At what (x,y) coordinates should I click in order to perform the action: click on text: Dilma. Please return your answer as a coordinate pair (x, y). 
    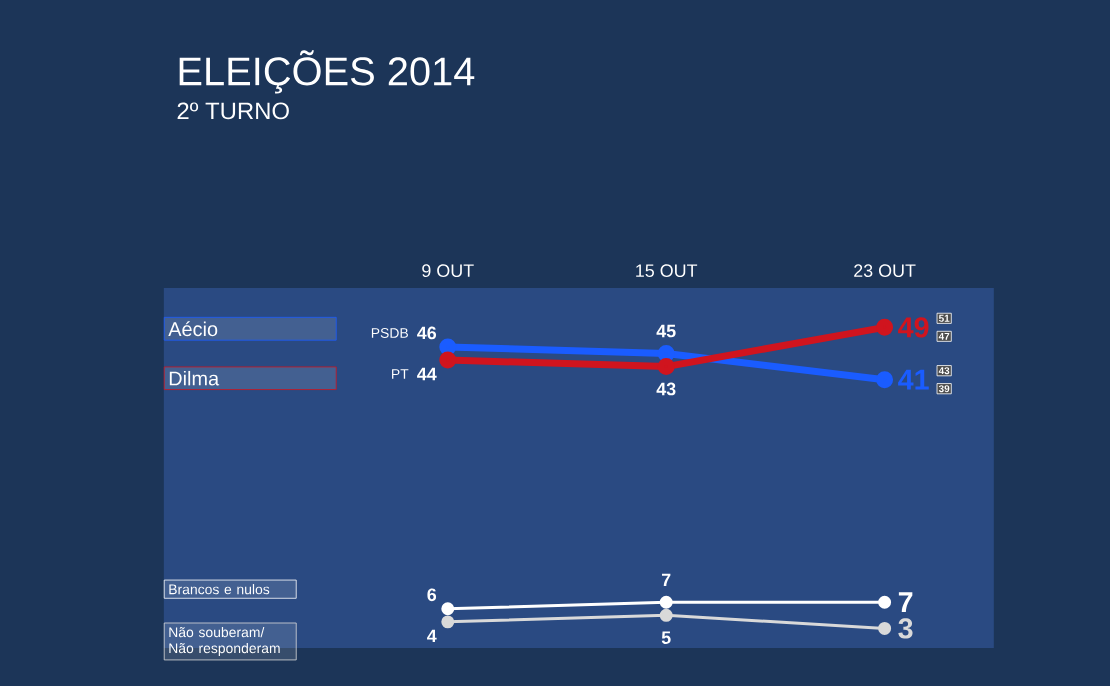
    Looking at the image, I should click on (194, 378).